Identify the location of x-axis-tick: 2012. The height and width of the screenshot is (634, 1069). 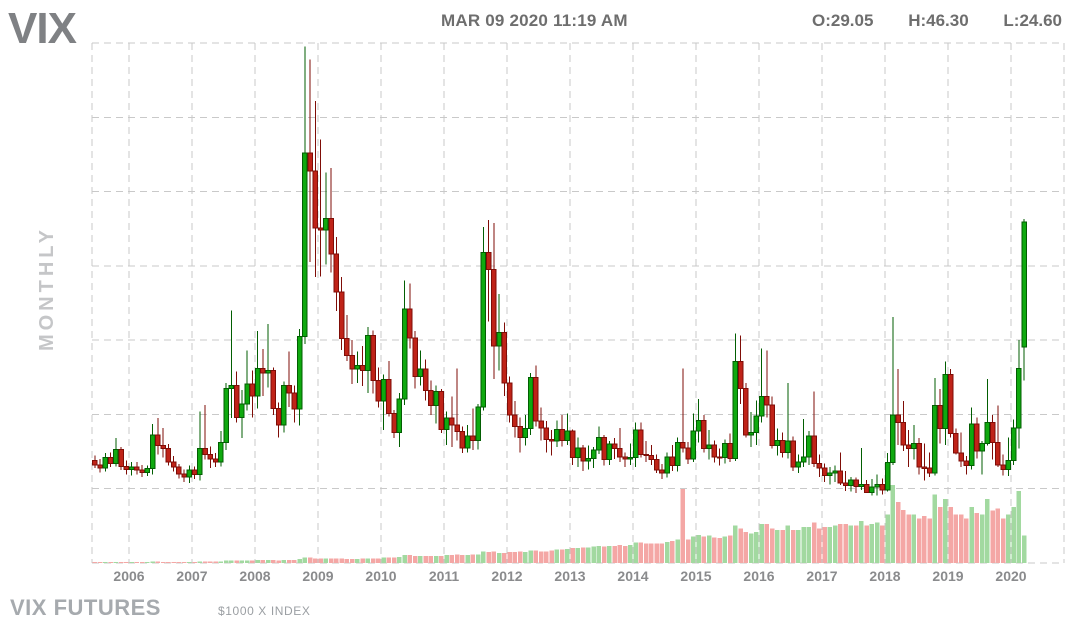
(506, 576).